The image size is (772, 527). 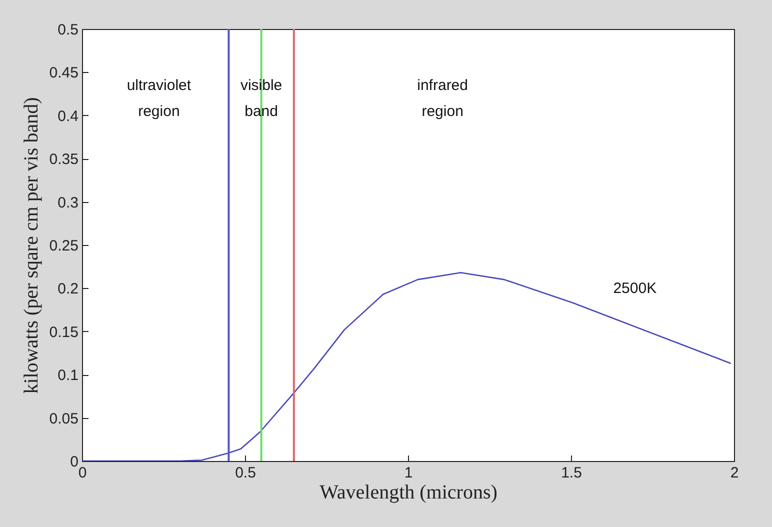 What do you see at coordinates (68, 375) in the screenshot?
I see `y-tick-label: 0.1` at bounding box center [68, 375].